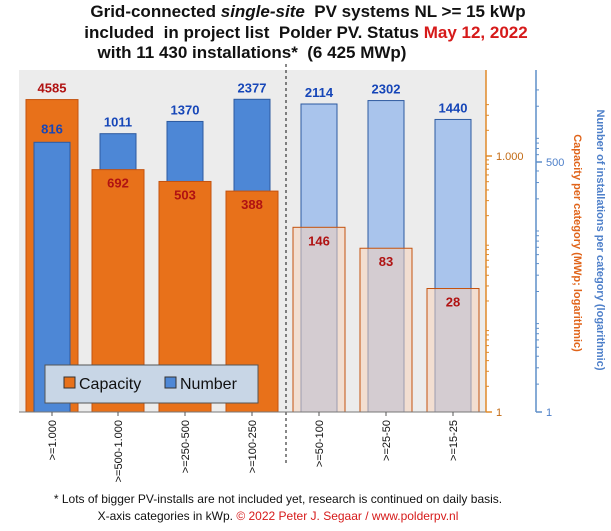  Describe the element at coordinates (454, 440) in the screenshot. I see `category-label: >=15-25` at that location.